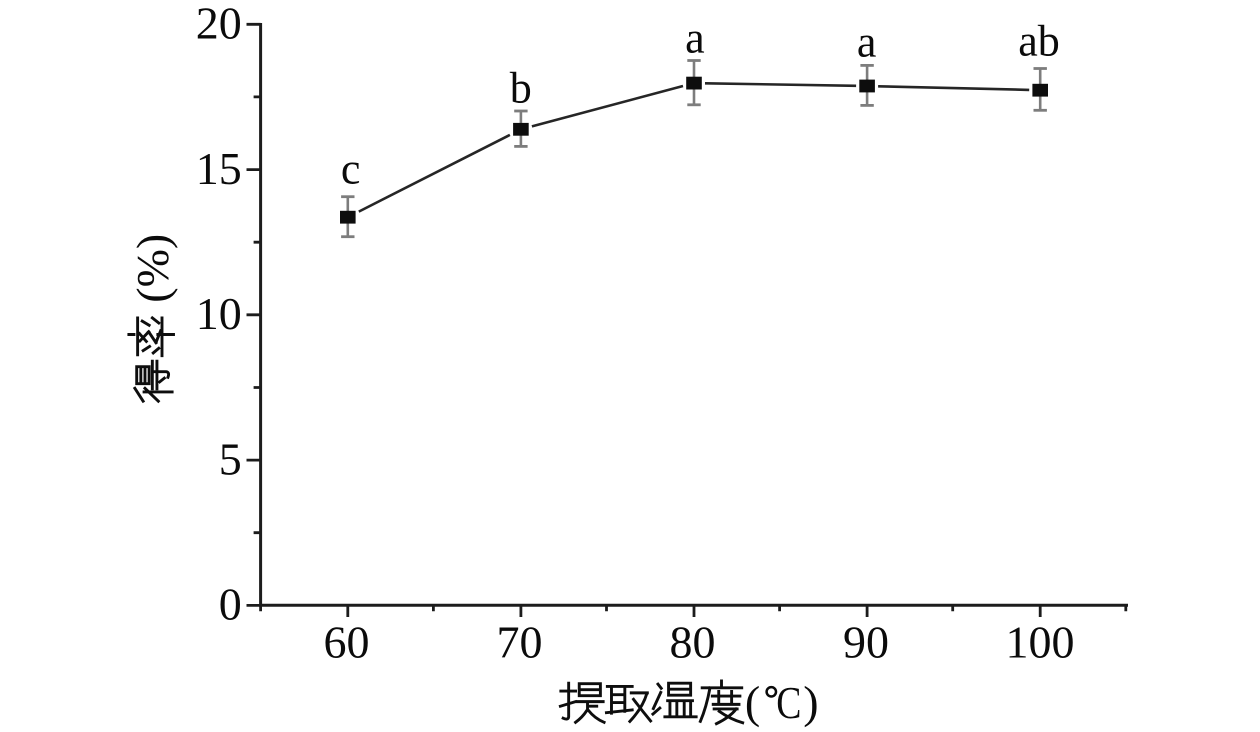 This screenshot has height=732, width=1260. Describe the element at coordinates (230, 458) in the screenshot. I see `svg-text: 5` at that location.